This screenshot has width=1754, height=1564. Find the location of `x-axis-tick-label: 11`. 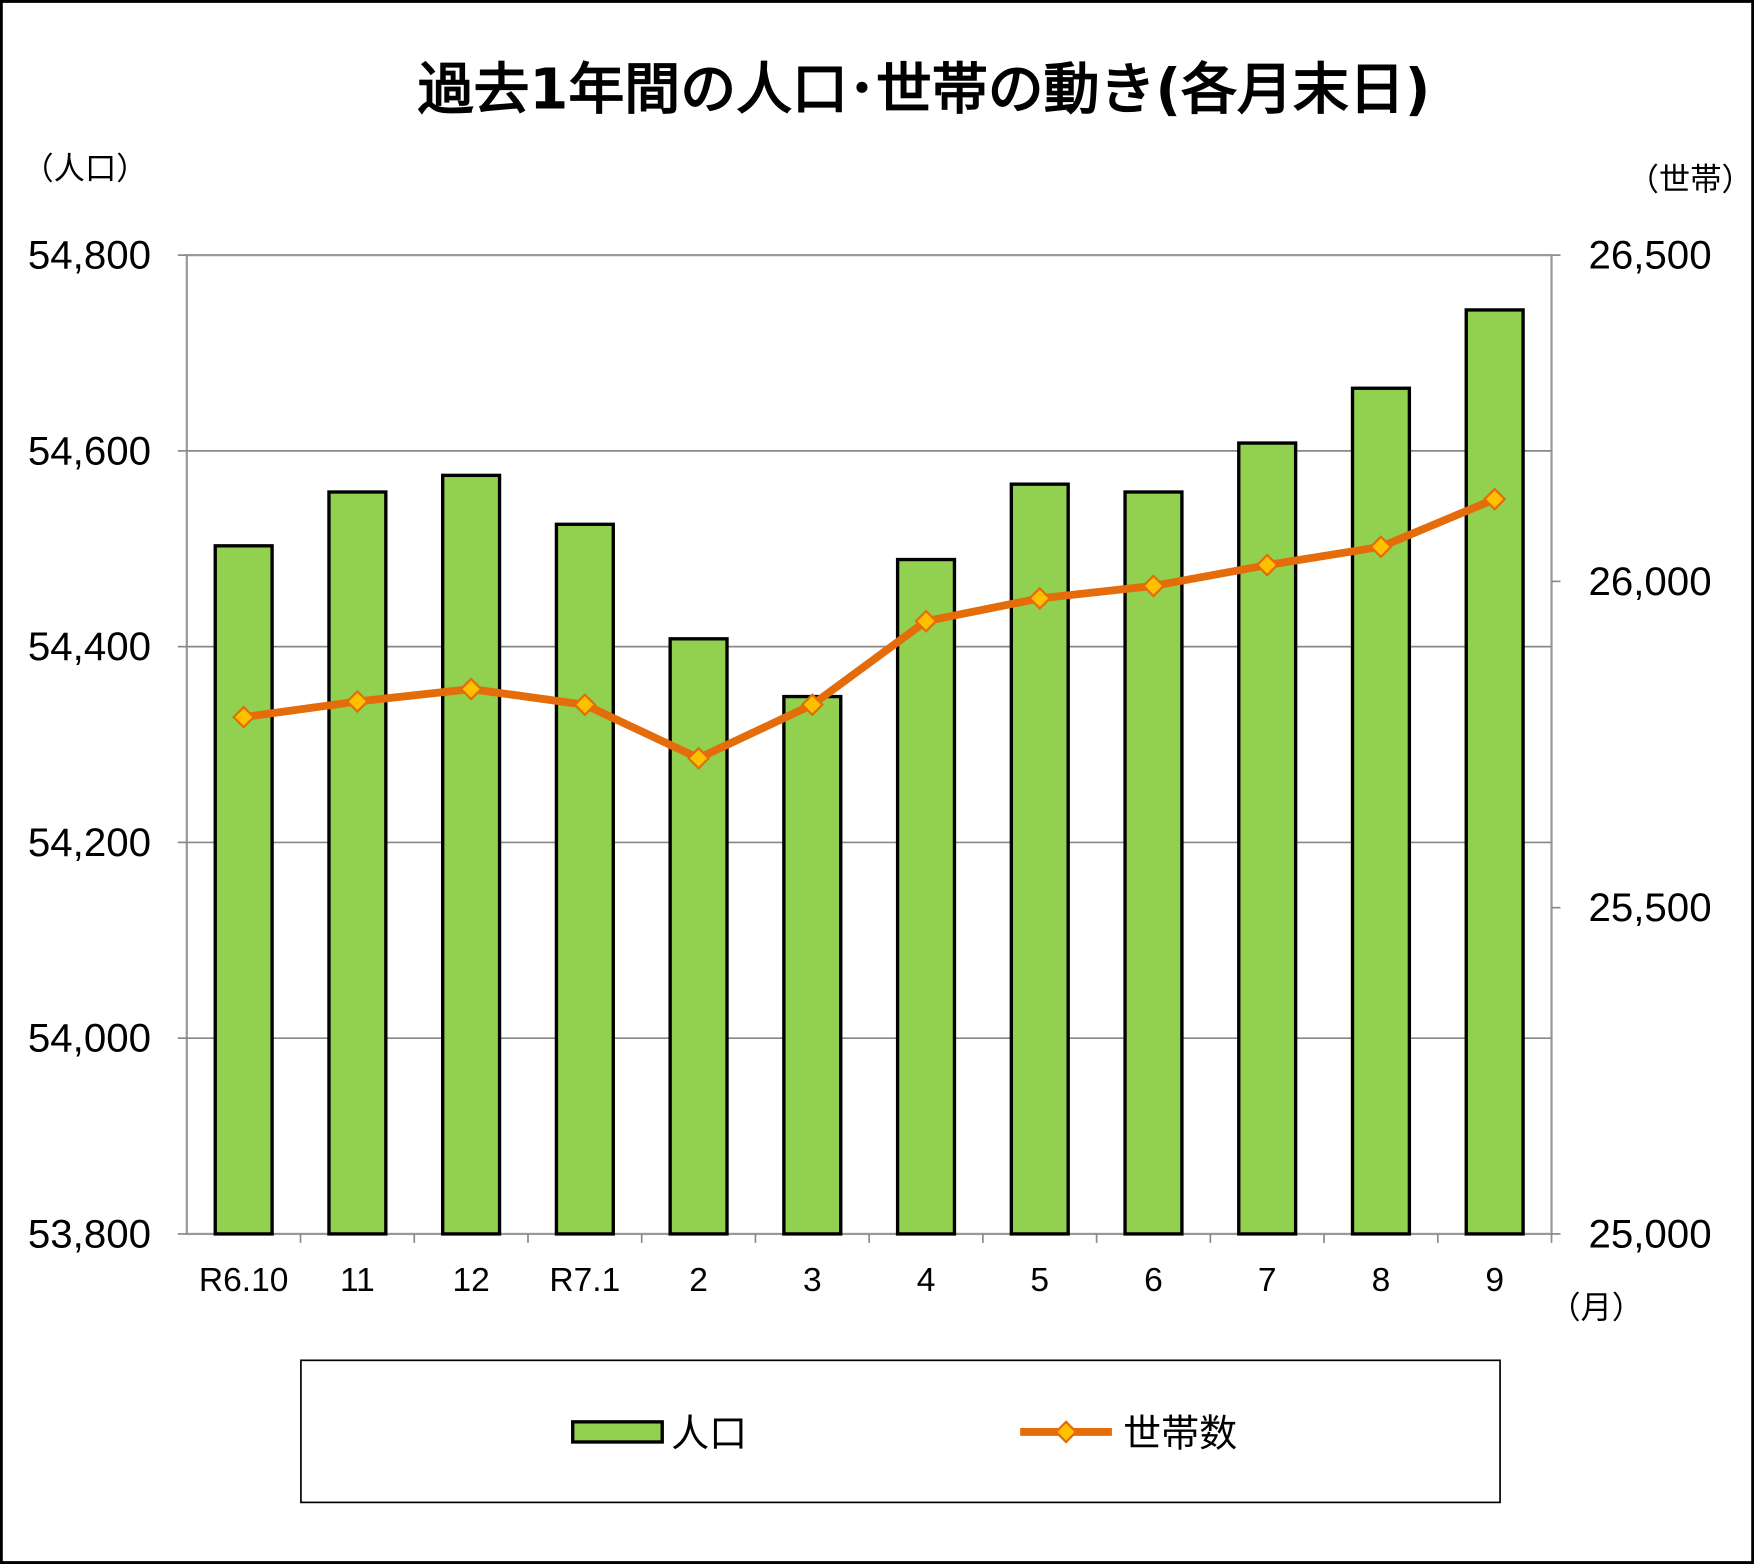

x-axis-tick-label: 11 is located at coordinates (357, 1280).